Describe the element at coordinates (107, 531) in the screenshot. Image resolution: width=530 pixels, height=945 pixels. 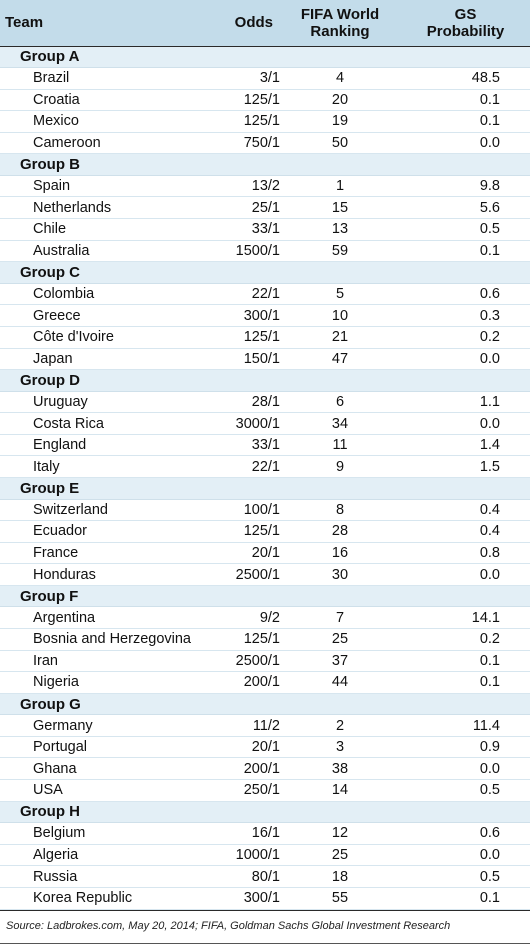
I see `team-name-cell: Ecuador` at that location.